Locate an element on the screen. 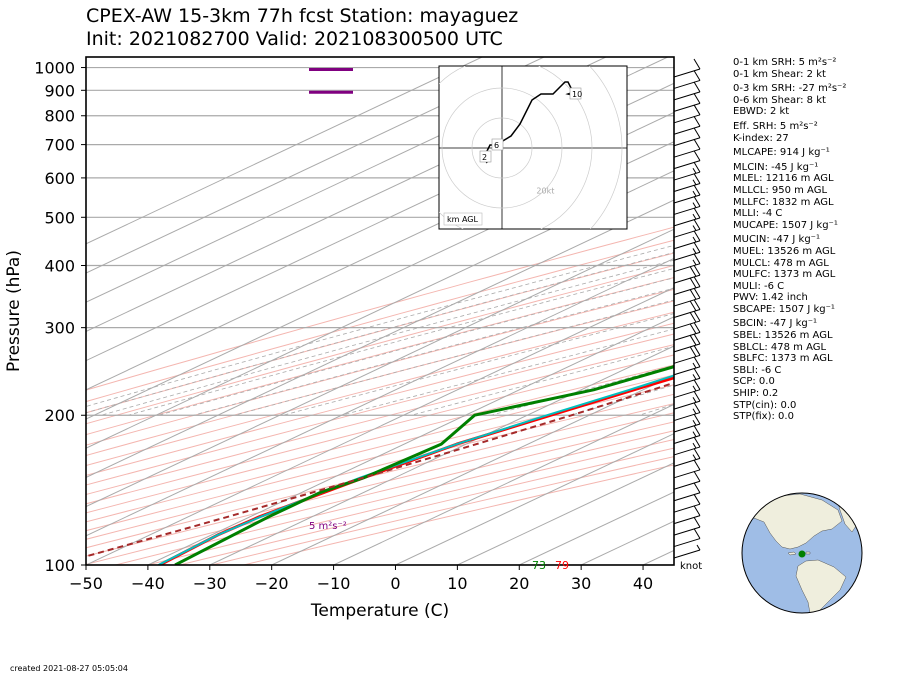 The image size is (906, 675). x-tick-label: 10 is located at coordinates (457, 583).